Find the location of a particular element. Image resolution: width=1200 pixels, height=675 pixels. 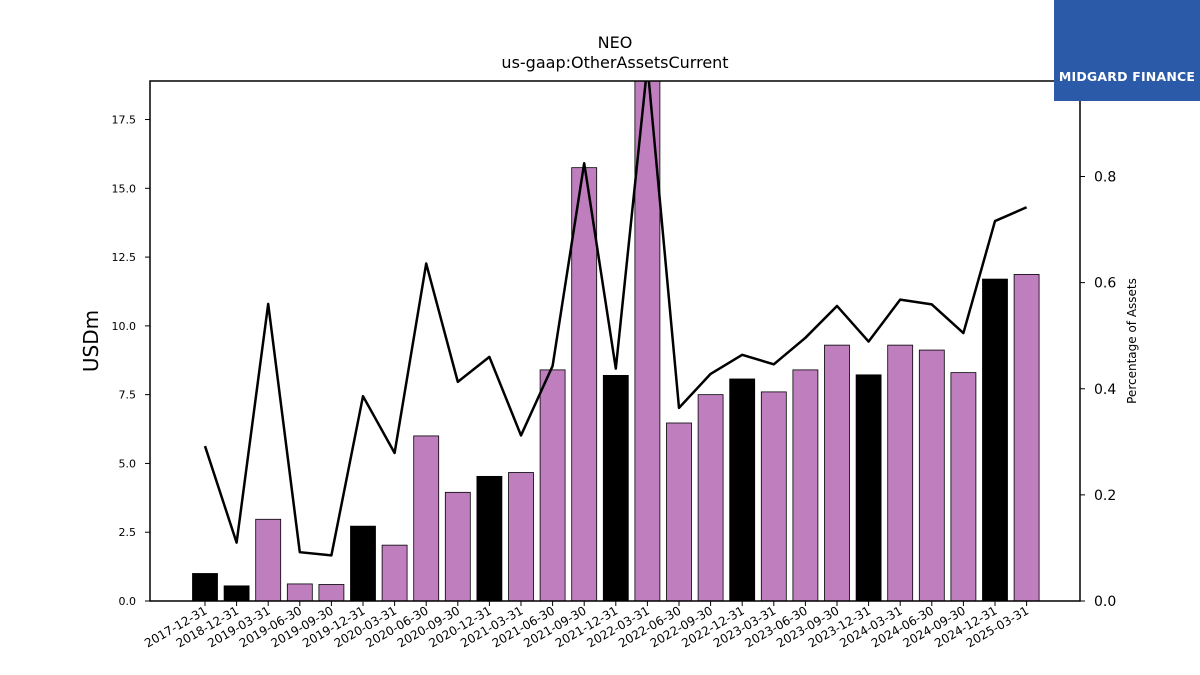

y-tick-label: 5.0 is located at coordinates (128, 463).